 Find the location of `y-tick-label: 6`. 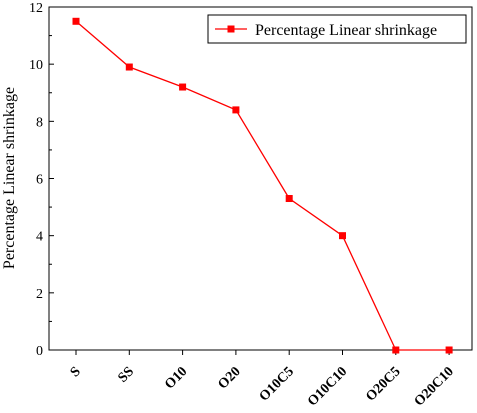

y-tick-label: 6 is located at coordinates (39, 180).